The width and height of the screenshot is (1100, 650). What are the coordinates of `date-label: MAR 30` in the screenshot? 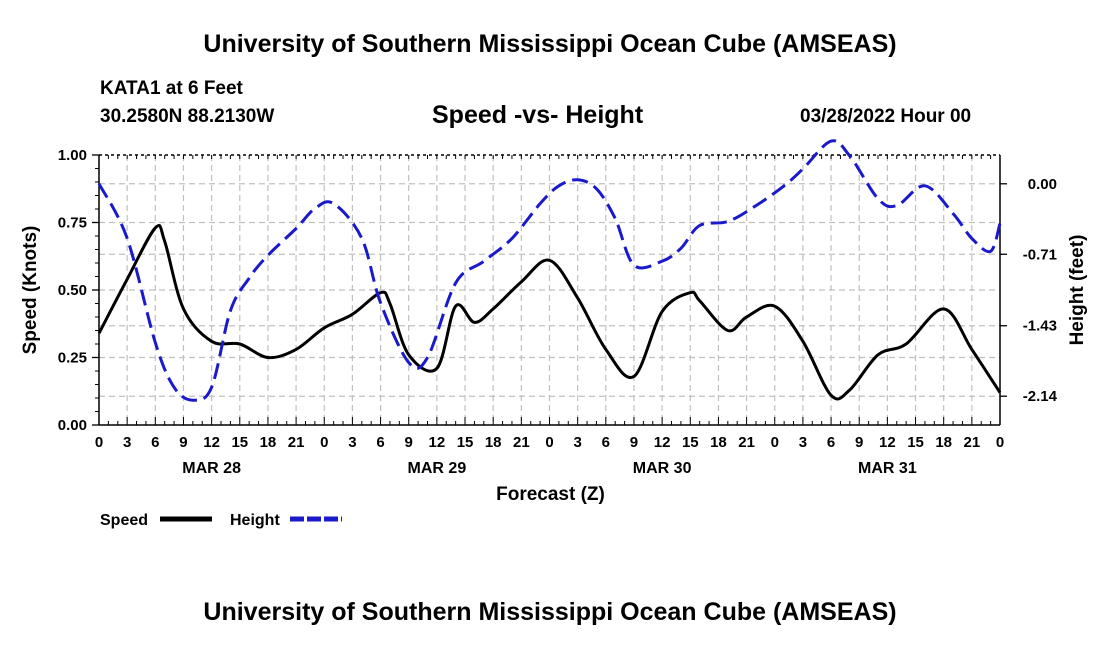 It's located at (662, 468).